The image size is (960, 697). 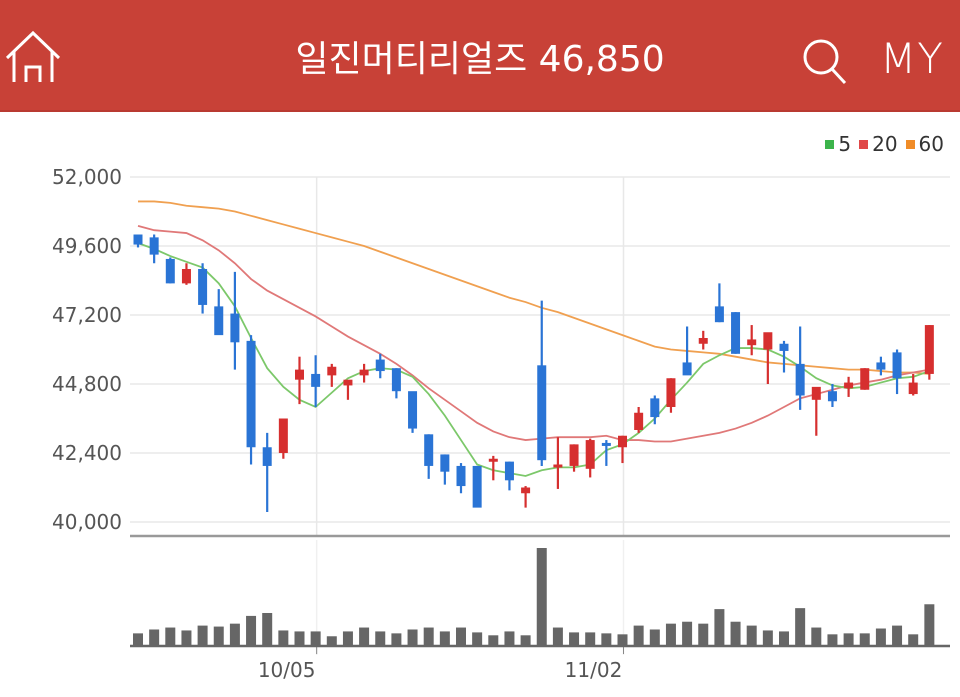 I want to click on legend-swatch-ma20, so click(x=864, y=144).